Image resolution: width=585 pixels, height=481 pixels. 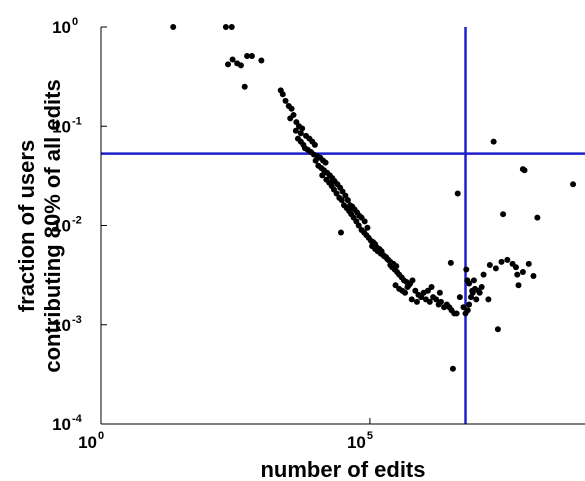 What do you see at coordinates (101, 436) in the screenshot?
I see `x-tick-exponent: 0` at bounding box center [101, 436].